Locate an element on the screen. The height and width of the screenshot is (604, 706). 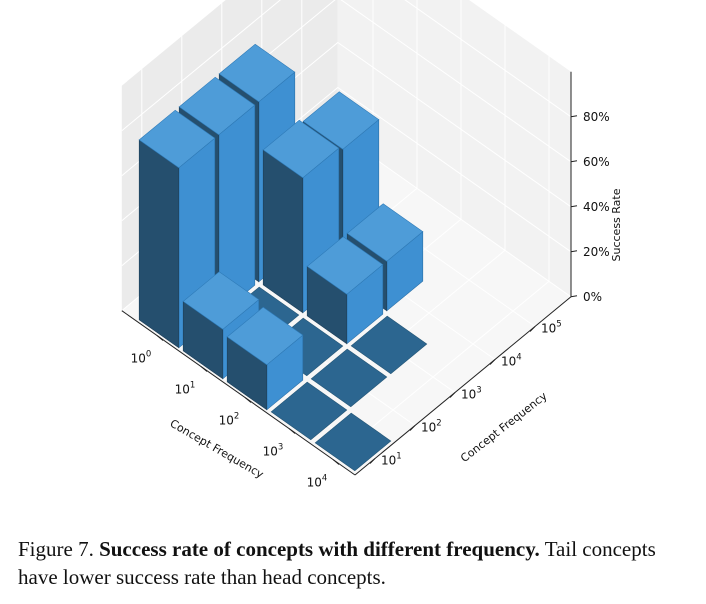
z-axis-label: Success Rate is located at coordinates (616, 224).